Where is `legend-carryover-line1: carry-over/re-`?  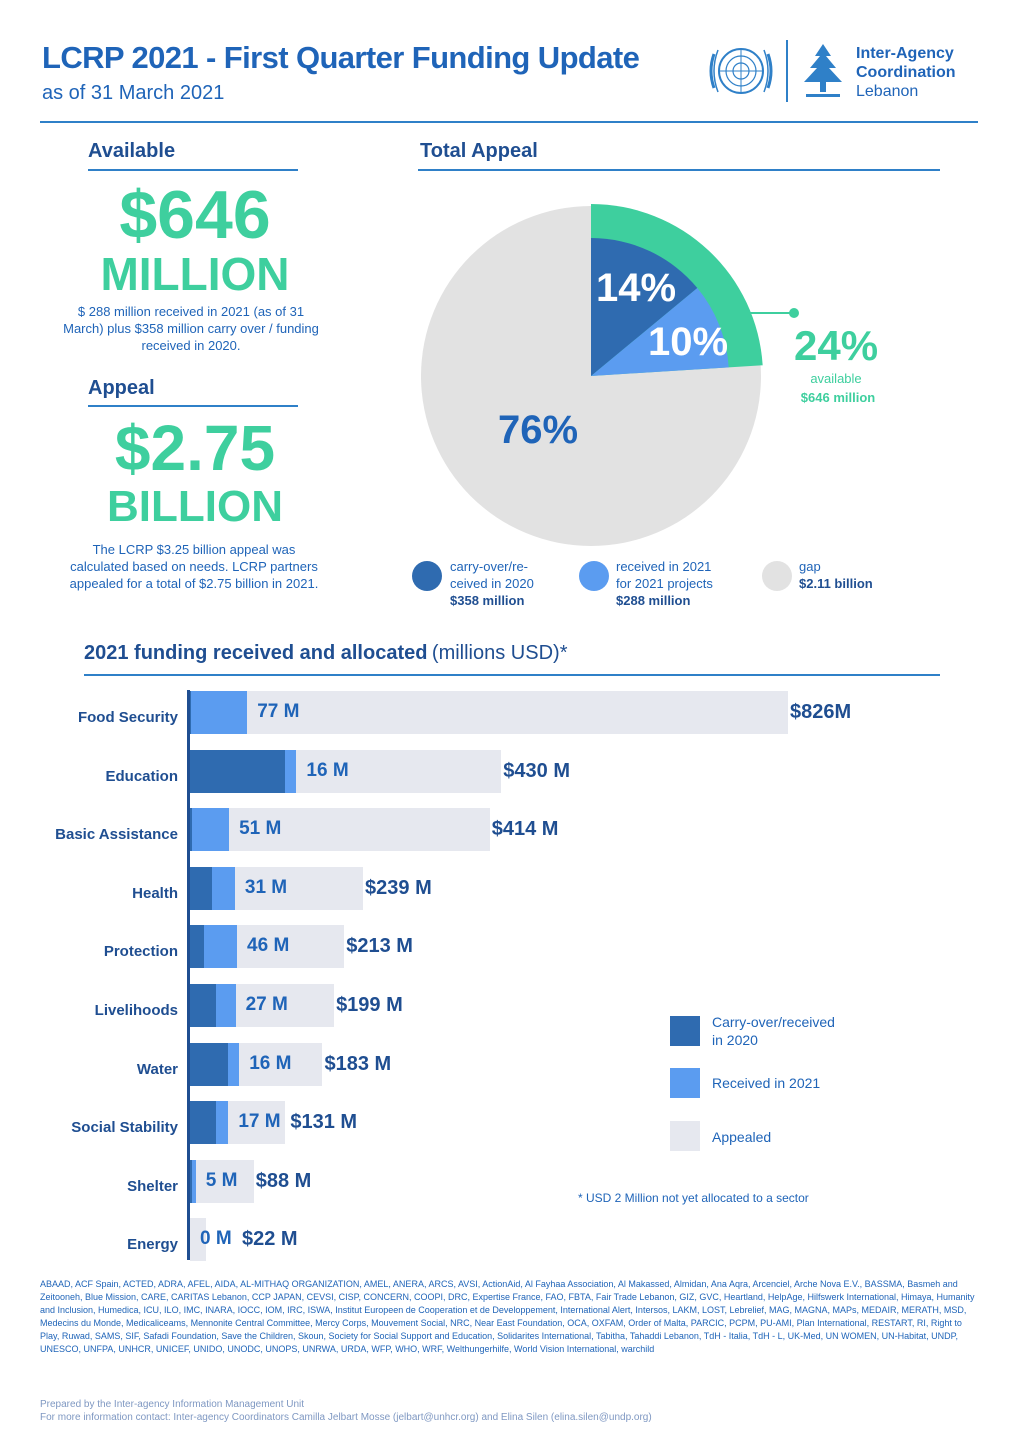 legend-carryover-line1: carry-over/re- is located at coordinates (489, 566).